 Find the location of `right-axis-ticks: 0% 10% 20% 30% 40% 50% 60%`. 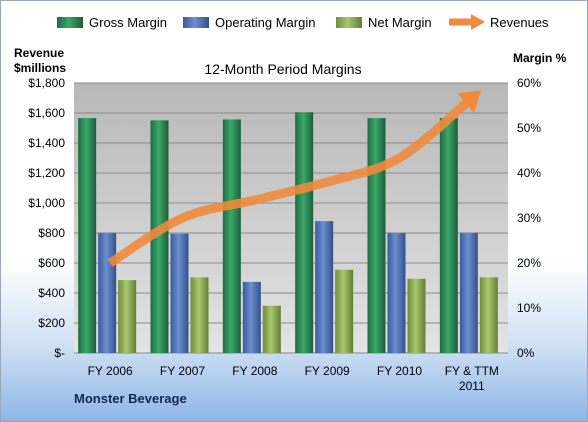

right-axis-ticks: 0% 10% 20% 30% 40% 50% 60% is located at coordinates (529, 218).